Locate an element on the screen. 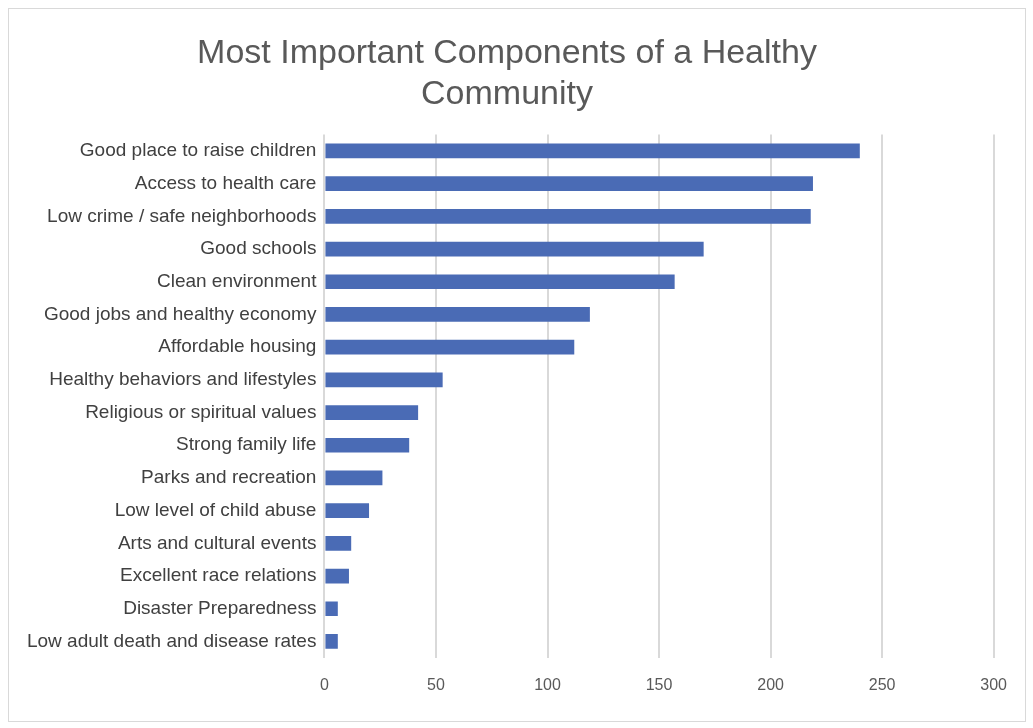 This screenshot has height=728, width=1033. y-tick-label: Clean environment is located at coordinates (237, 280).